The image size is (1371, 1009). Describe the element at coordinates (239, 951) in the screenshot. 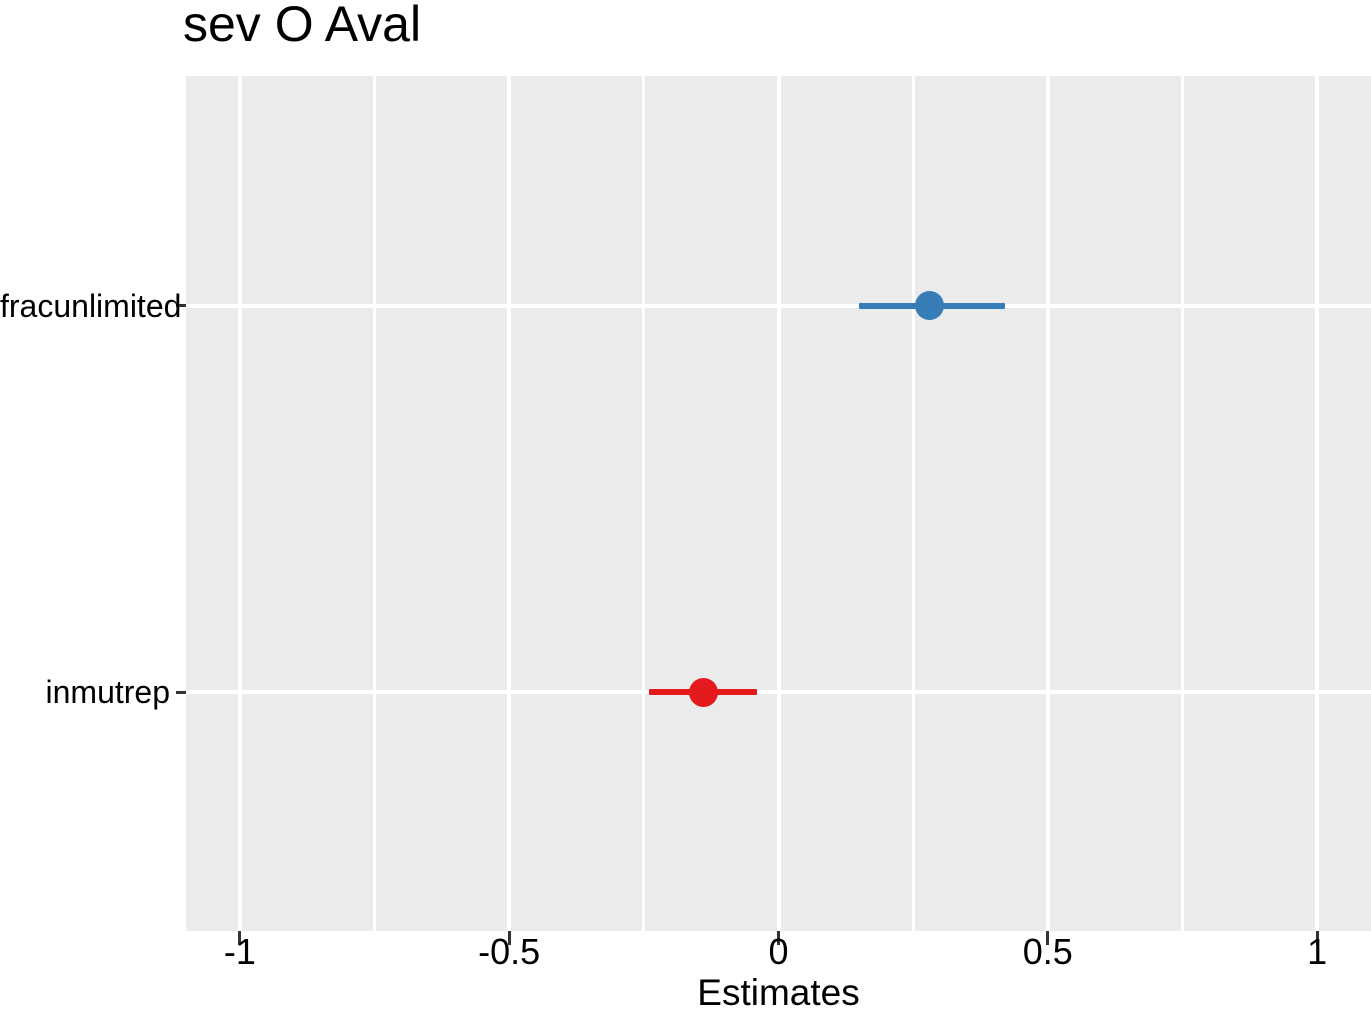

I see `x-tick-label: -1` at that location.